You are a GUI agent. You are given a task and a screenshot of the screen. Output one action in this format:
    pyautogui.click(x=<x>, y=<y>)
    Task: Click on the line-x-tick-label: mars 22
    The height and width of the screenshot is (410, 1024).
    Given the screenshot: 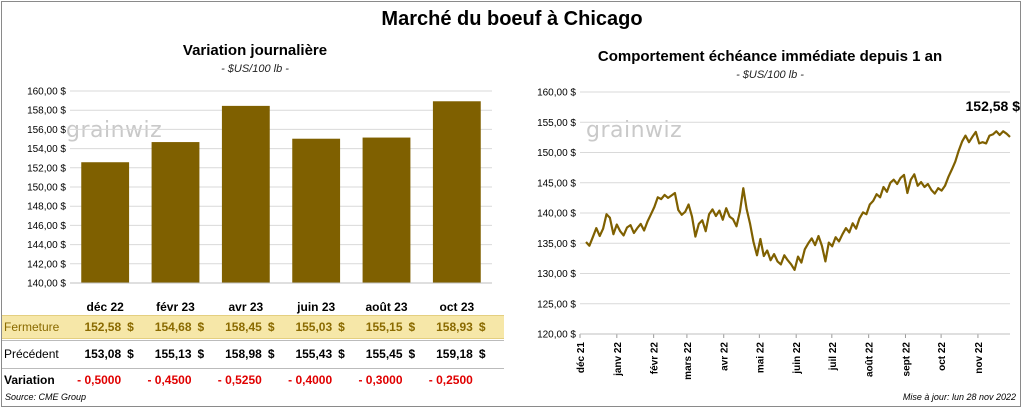 What is the action you would take?
    pyautogui.click(x=688, y=361)
    